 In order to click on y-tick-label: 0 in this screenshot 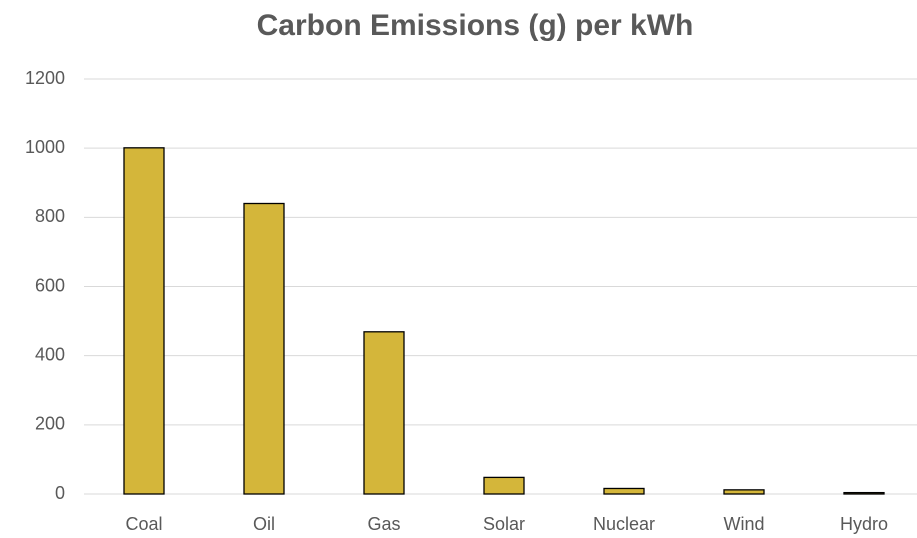, I will do `click(60, 493)`.